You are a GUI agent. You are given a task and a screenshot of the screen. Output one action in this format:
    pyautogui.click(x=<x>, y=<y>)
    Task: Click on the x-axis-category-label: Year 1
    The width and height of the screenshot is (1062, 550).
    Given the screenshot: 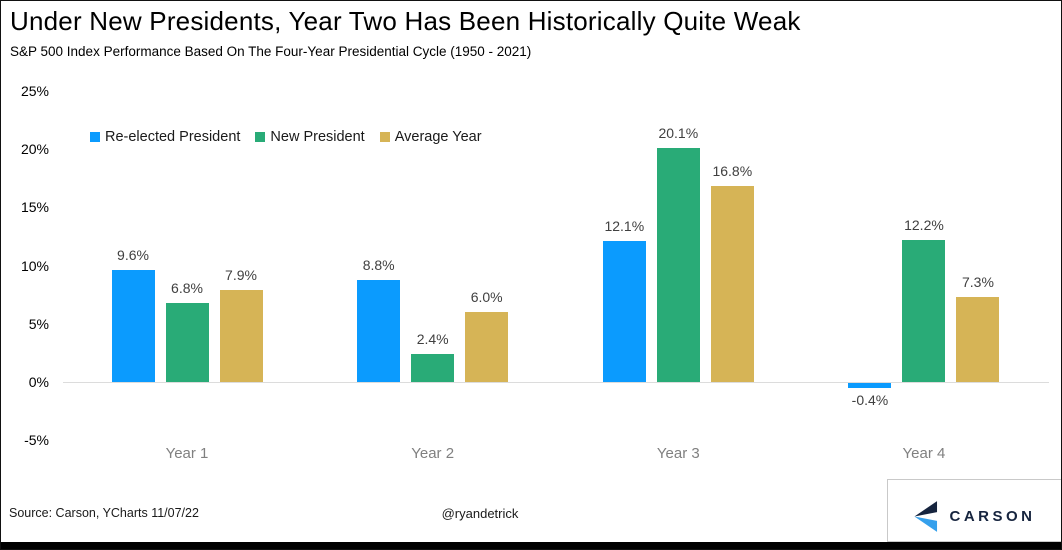 What is the action you would take?
    pyautogui.click(x=187, y=453)
    